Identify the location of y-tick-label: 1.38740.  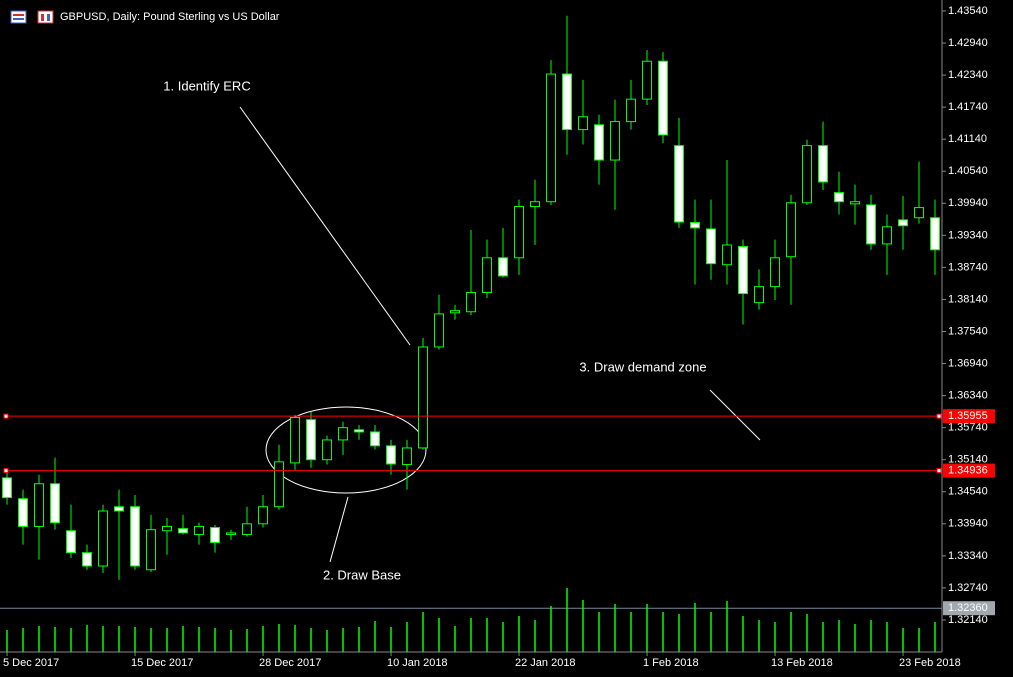
(968, 267).